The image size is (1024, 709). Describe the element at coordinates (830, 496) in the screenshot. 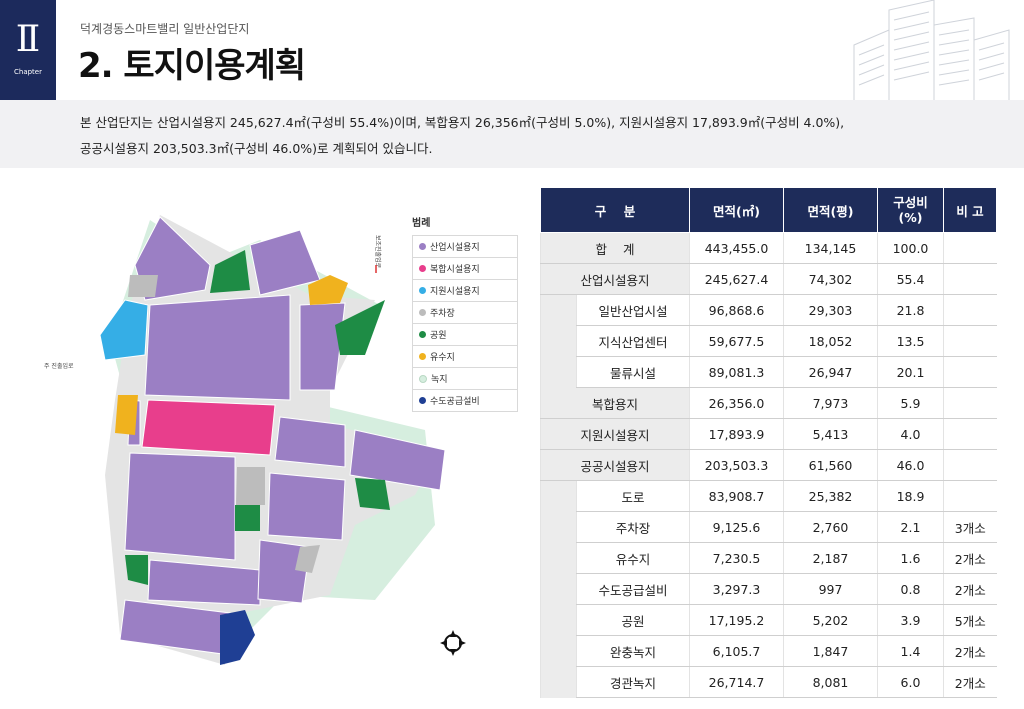

I see `table-cell-py: 25,382` at that location.